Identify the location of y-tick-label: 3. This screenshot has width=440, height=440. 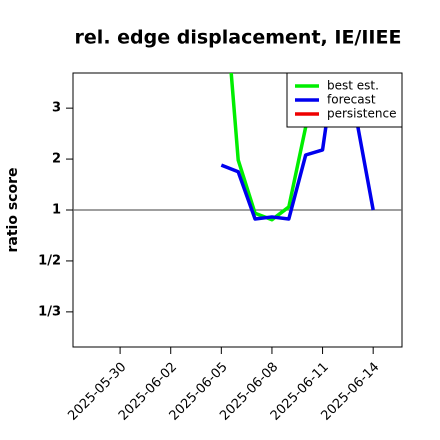
(56, 108).